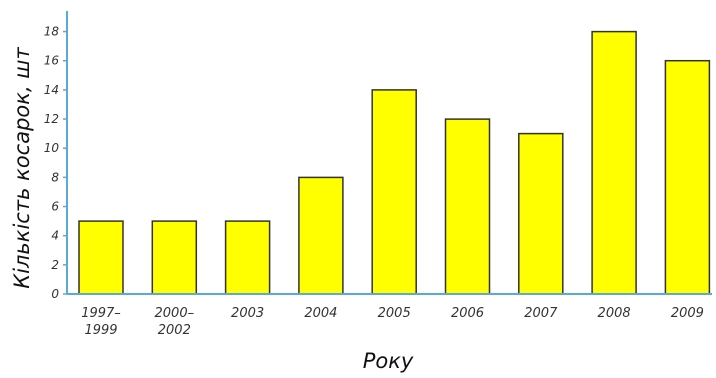 Image resolution: width=716 pixels, height=378 pixels. I want to click on x-tick-label: 2009, so click(687, 313).